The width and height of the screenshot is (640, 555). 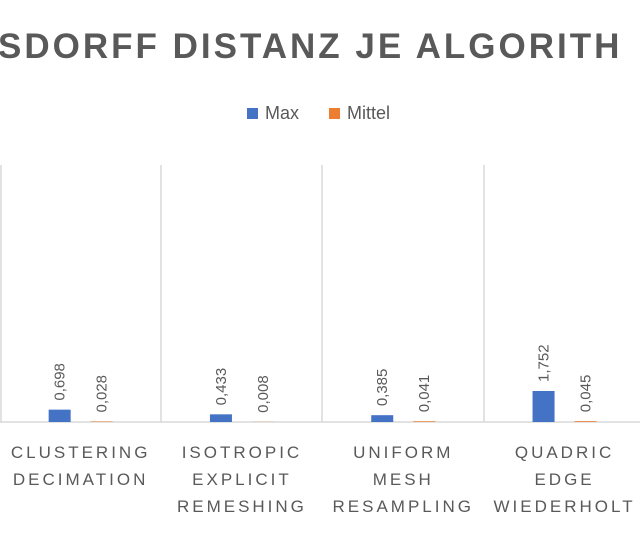 What do you see at coordinates (263, 394) in the screenshot?
I see `value-label: 0,008` at bounding box center [263, 394].